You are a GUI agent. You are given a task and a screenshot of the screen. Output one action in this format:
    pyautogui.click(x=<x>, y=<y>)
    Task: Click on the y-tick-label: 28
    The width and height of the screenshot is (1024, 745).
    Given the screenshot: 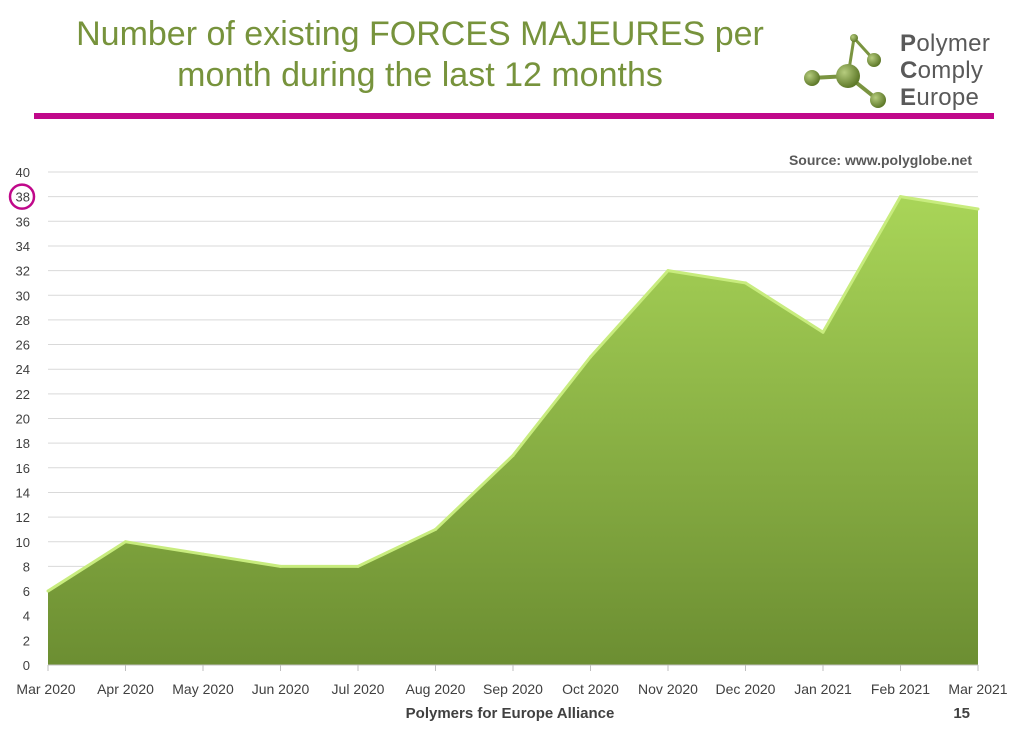 What is the action you would take?
    pyautogui.click(x=23, y=320)
    